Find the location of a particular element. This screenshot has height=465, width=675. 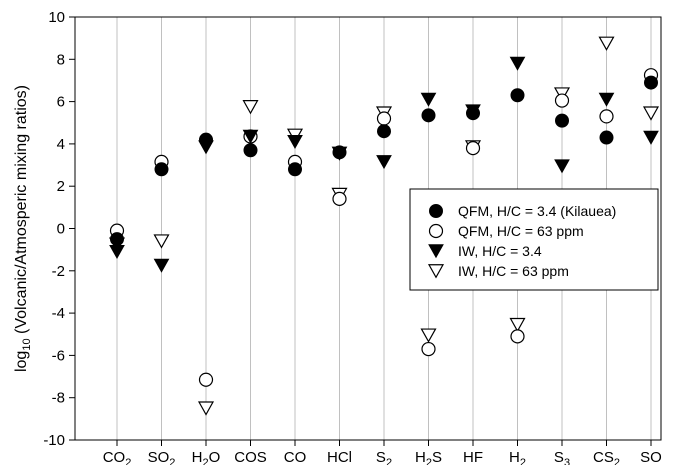

y-tick-label: 2 is located at coordinates (61, 186).